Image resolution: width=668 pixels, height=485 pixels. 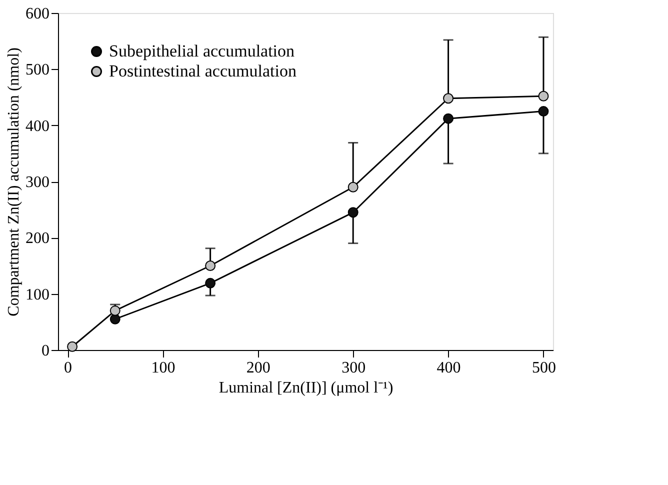 I want to click on x-tick-label: 200, so click(x=258, y=368).